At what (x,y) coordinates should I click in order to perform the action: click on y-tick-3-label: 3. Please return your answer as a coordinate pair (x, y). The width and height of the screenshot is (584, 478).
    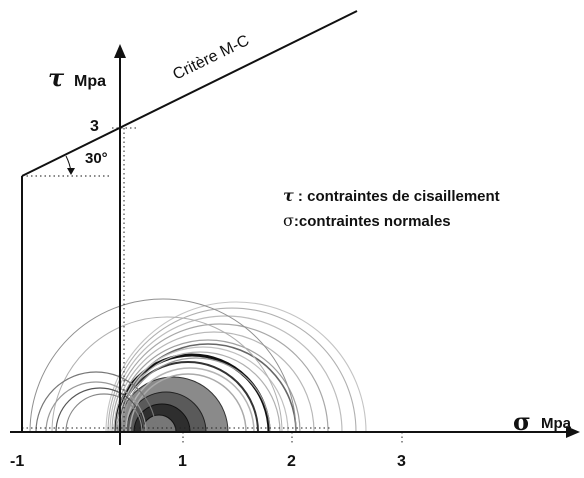
    Looking at the image, I should click on (94, 126).